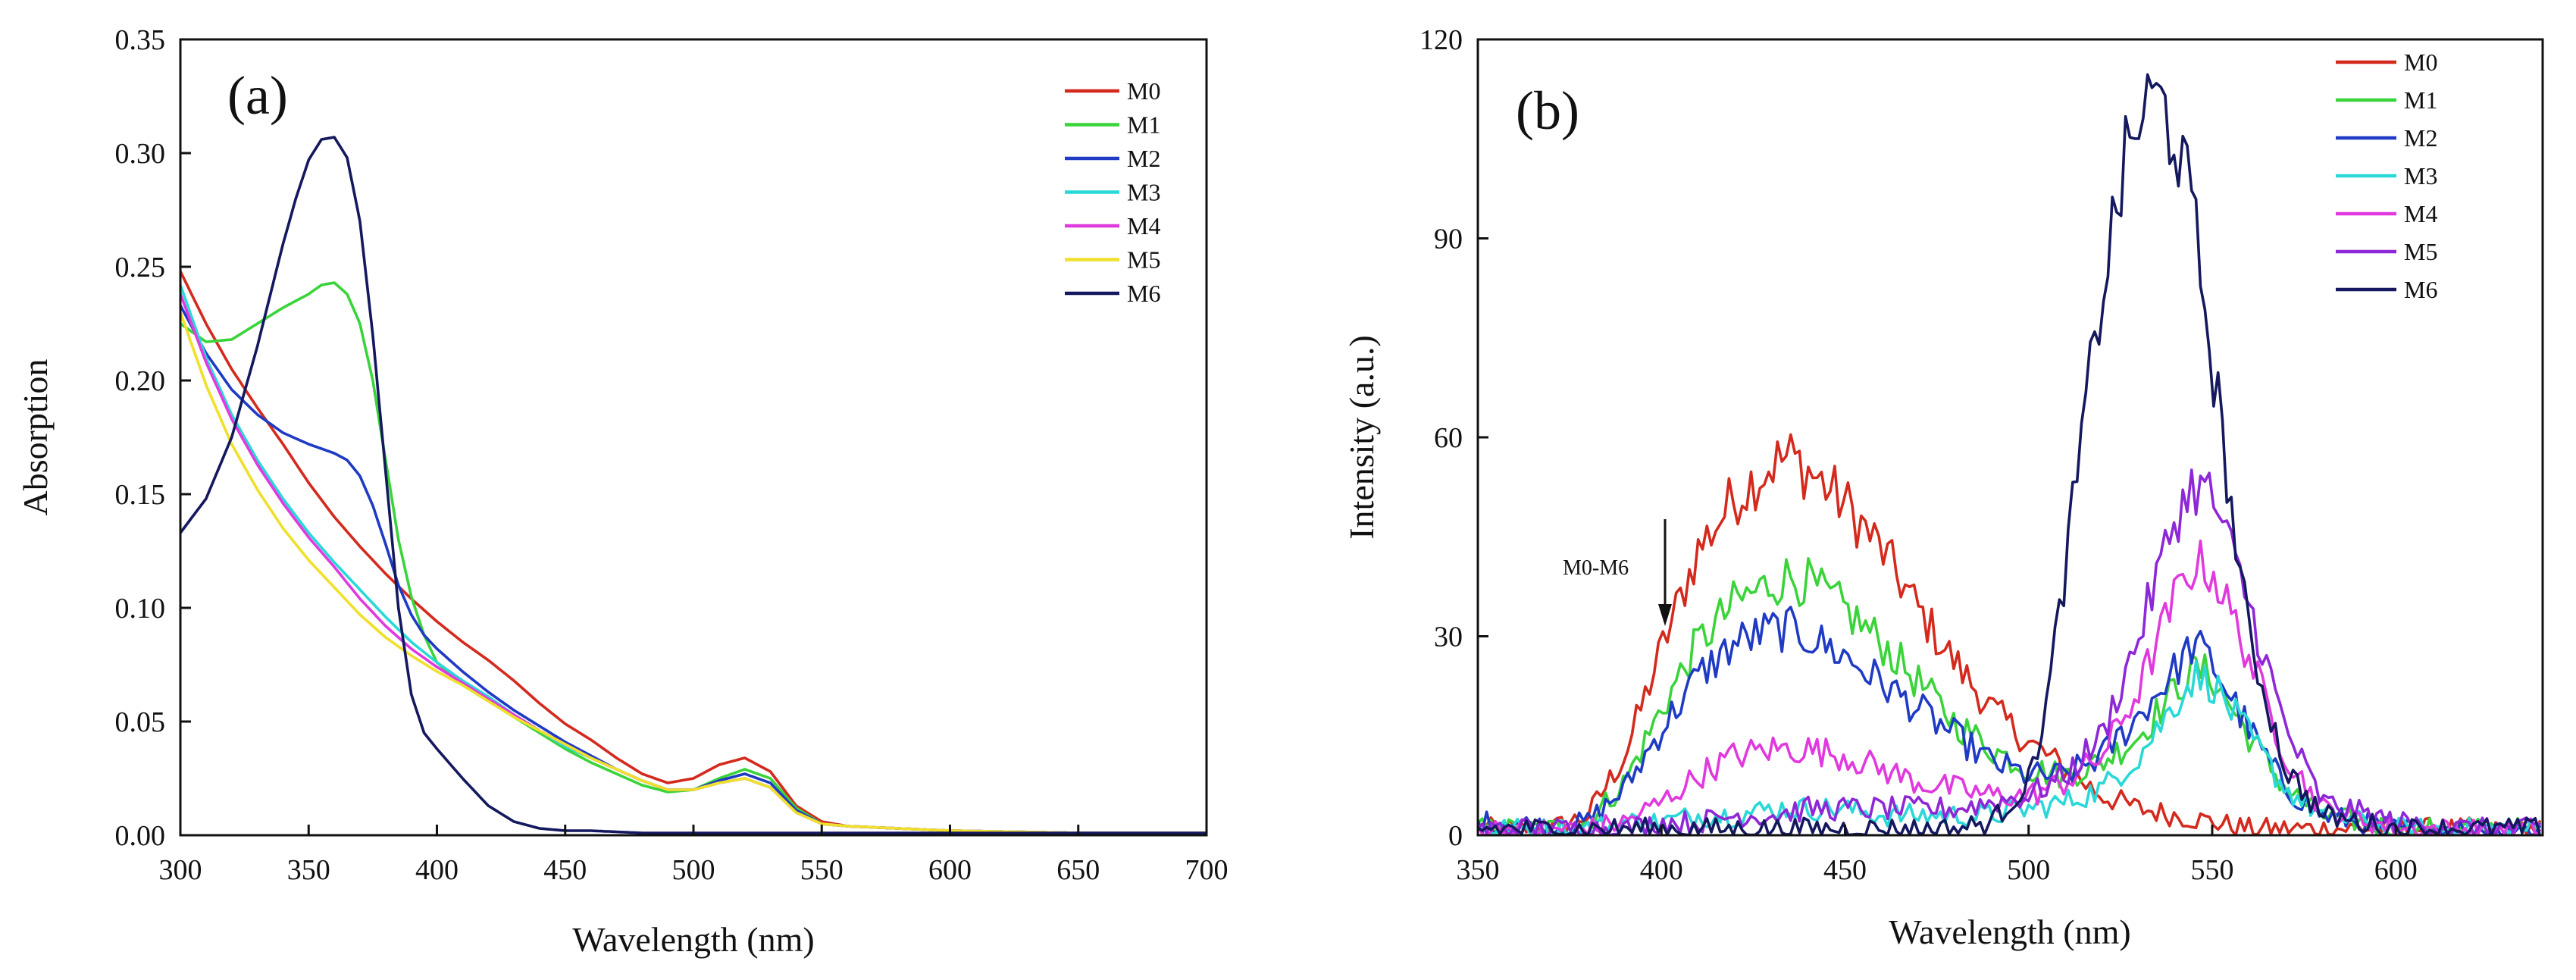 This screenshot has height=980, width=2576. Describe the element at coordinates (1845, 870) in the screenshot. I see `panel-b-x-tick-label: 450` at that location.